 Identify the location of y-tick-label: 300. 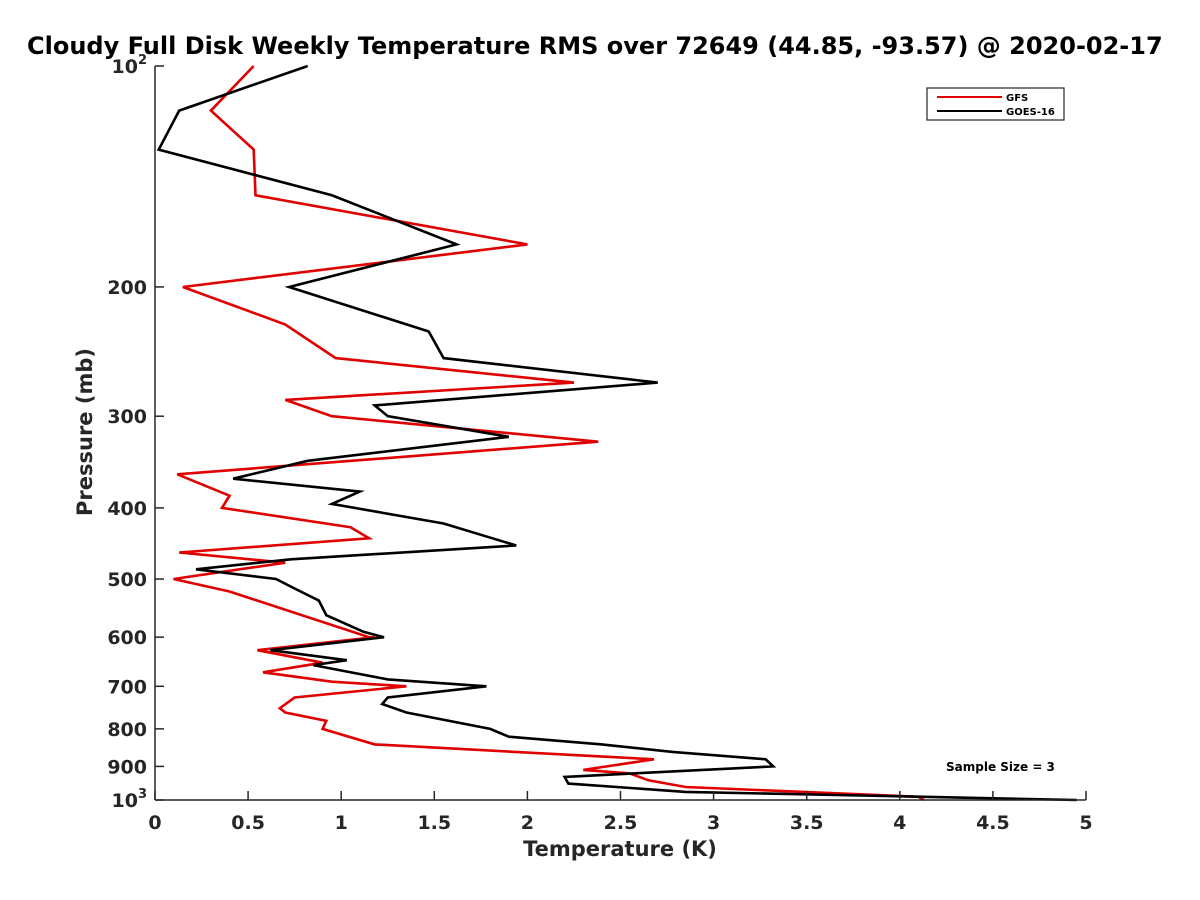
(127, 417).